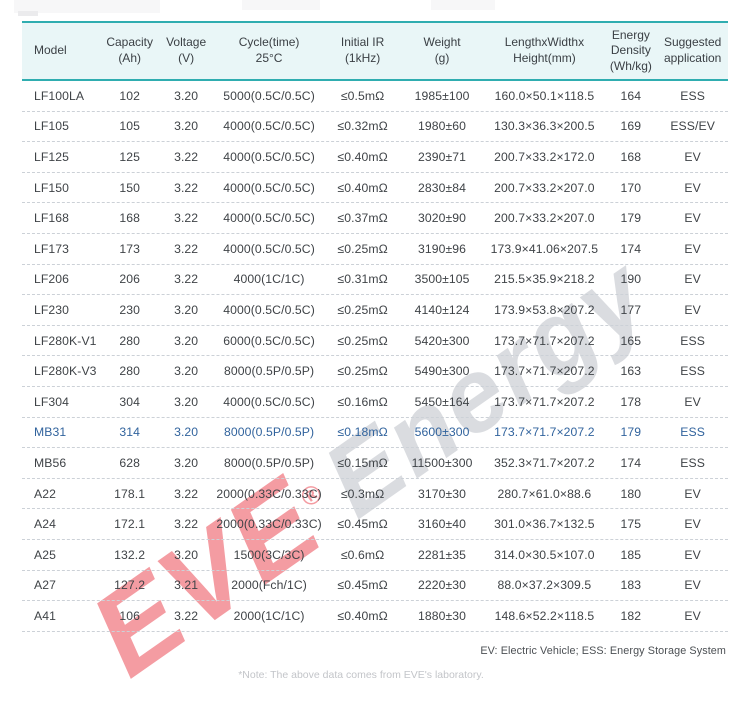 The image size is (750, 706). What do you see at coordinates (45, 615) in the screenshot?
I see `cell-model: A41` at bounding box center [45, 615].